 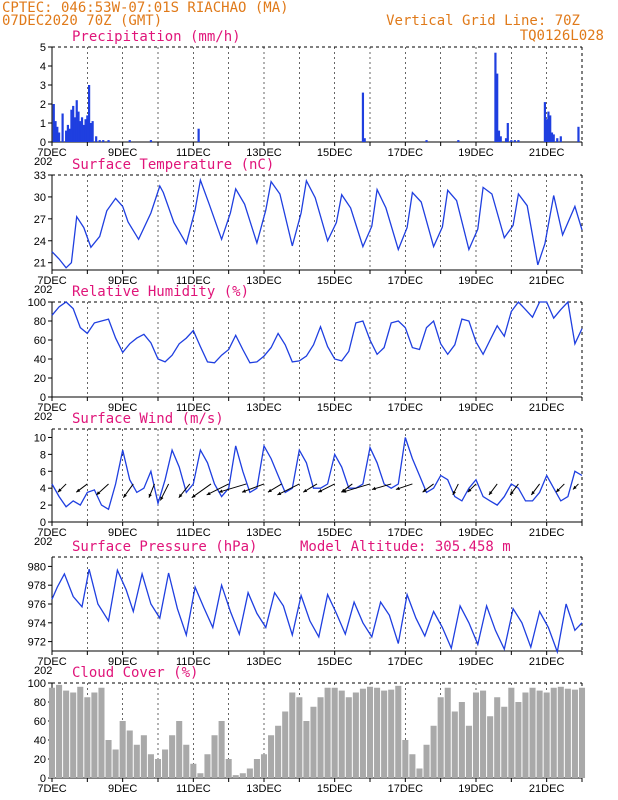 What do you see at coordinates (40, 264) in the screenshot?
I see `y-tick-label: 21` at bounding box center [40, 264].